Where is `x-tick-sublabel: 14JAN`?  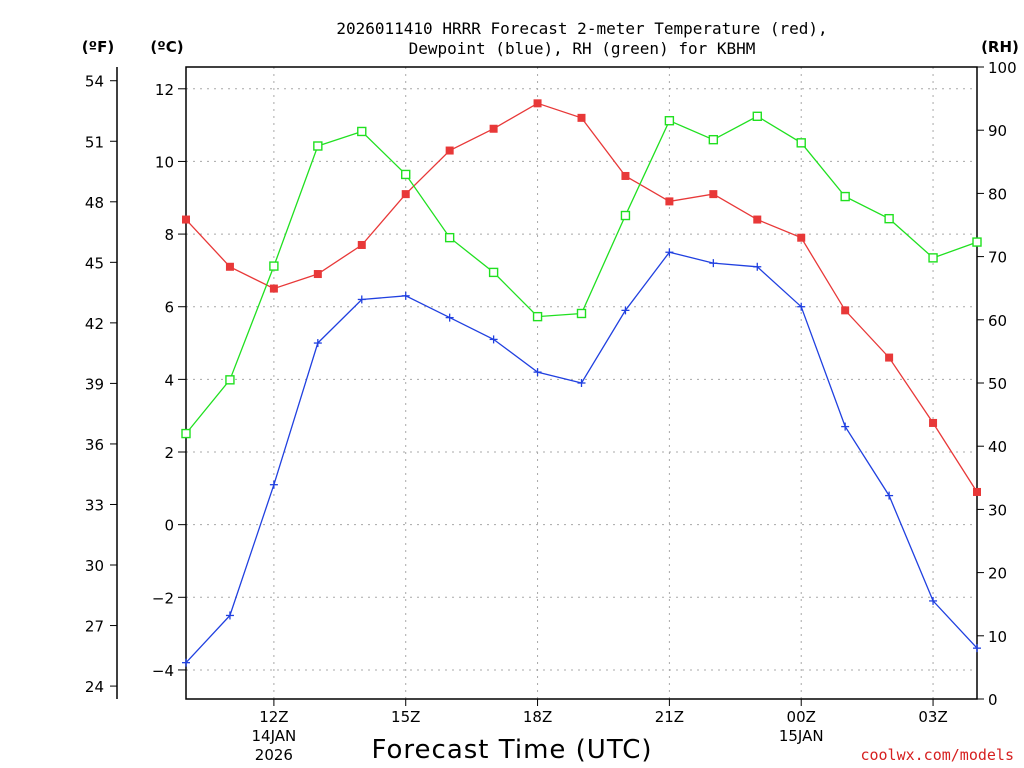
x-tick-sublabel: 14JAN is located at coordinates (274, 736).